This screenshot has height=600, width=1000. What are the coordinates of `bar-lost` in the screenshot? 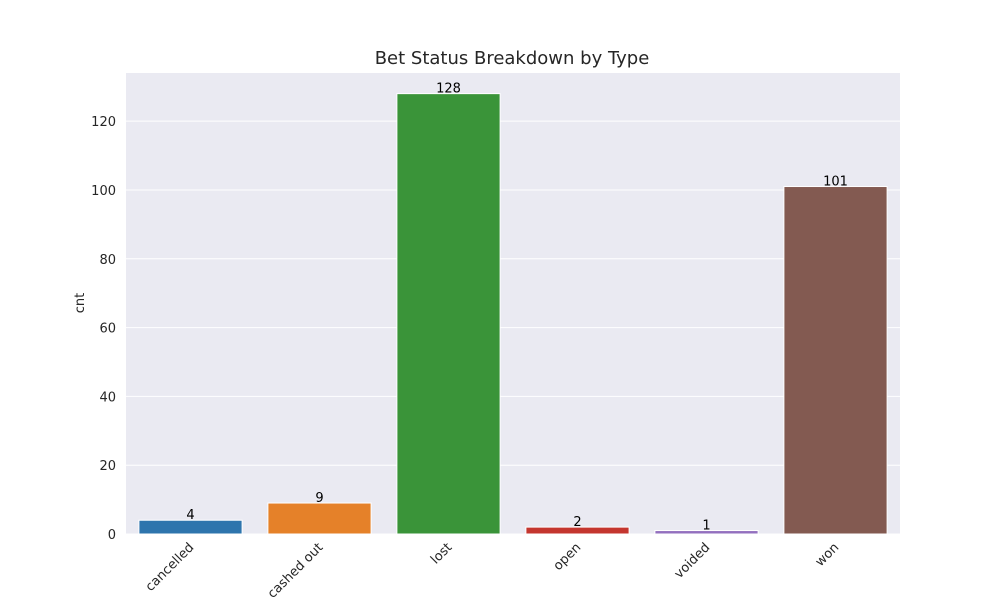 It's located at (448, 314).